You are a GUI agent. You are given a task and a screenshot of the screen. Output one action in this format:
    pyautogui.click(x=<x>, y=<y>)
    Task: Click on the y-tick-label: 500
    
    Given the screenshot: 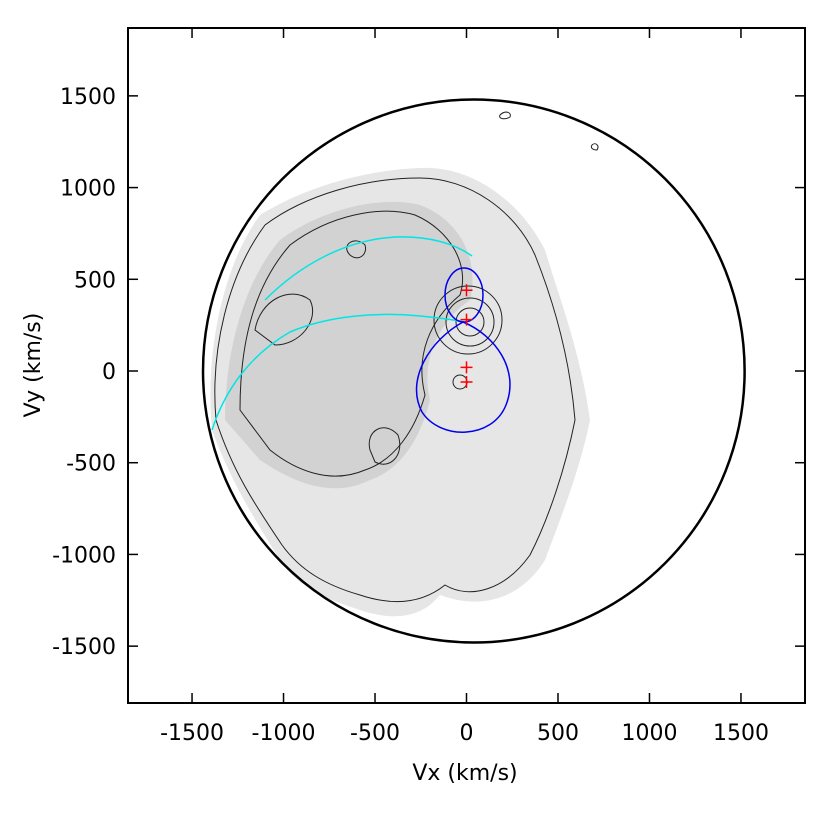 What is the action you would take?
    pyautogui.click(x=95, y=280)
    